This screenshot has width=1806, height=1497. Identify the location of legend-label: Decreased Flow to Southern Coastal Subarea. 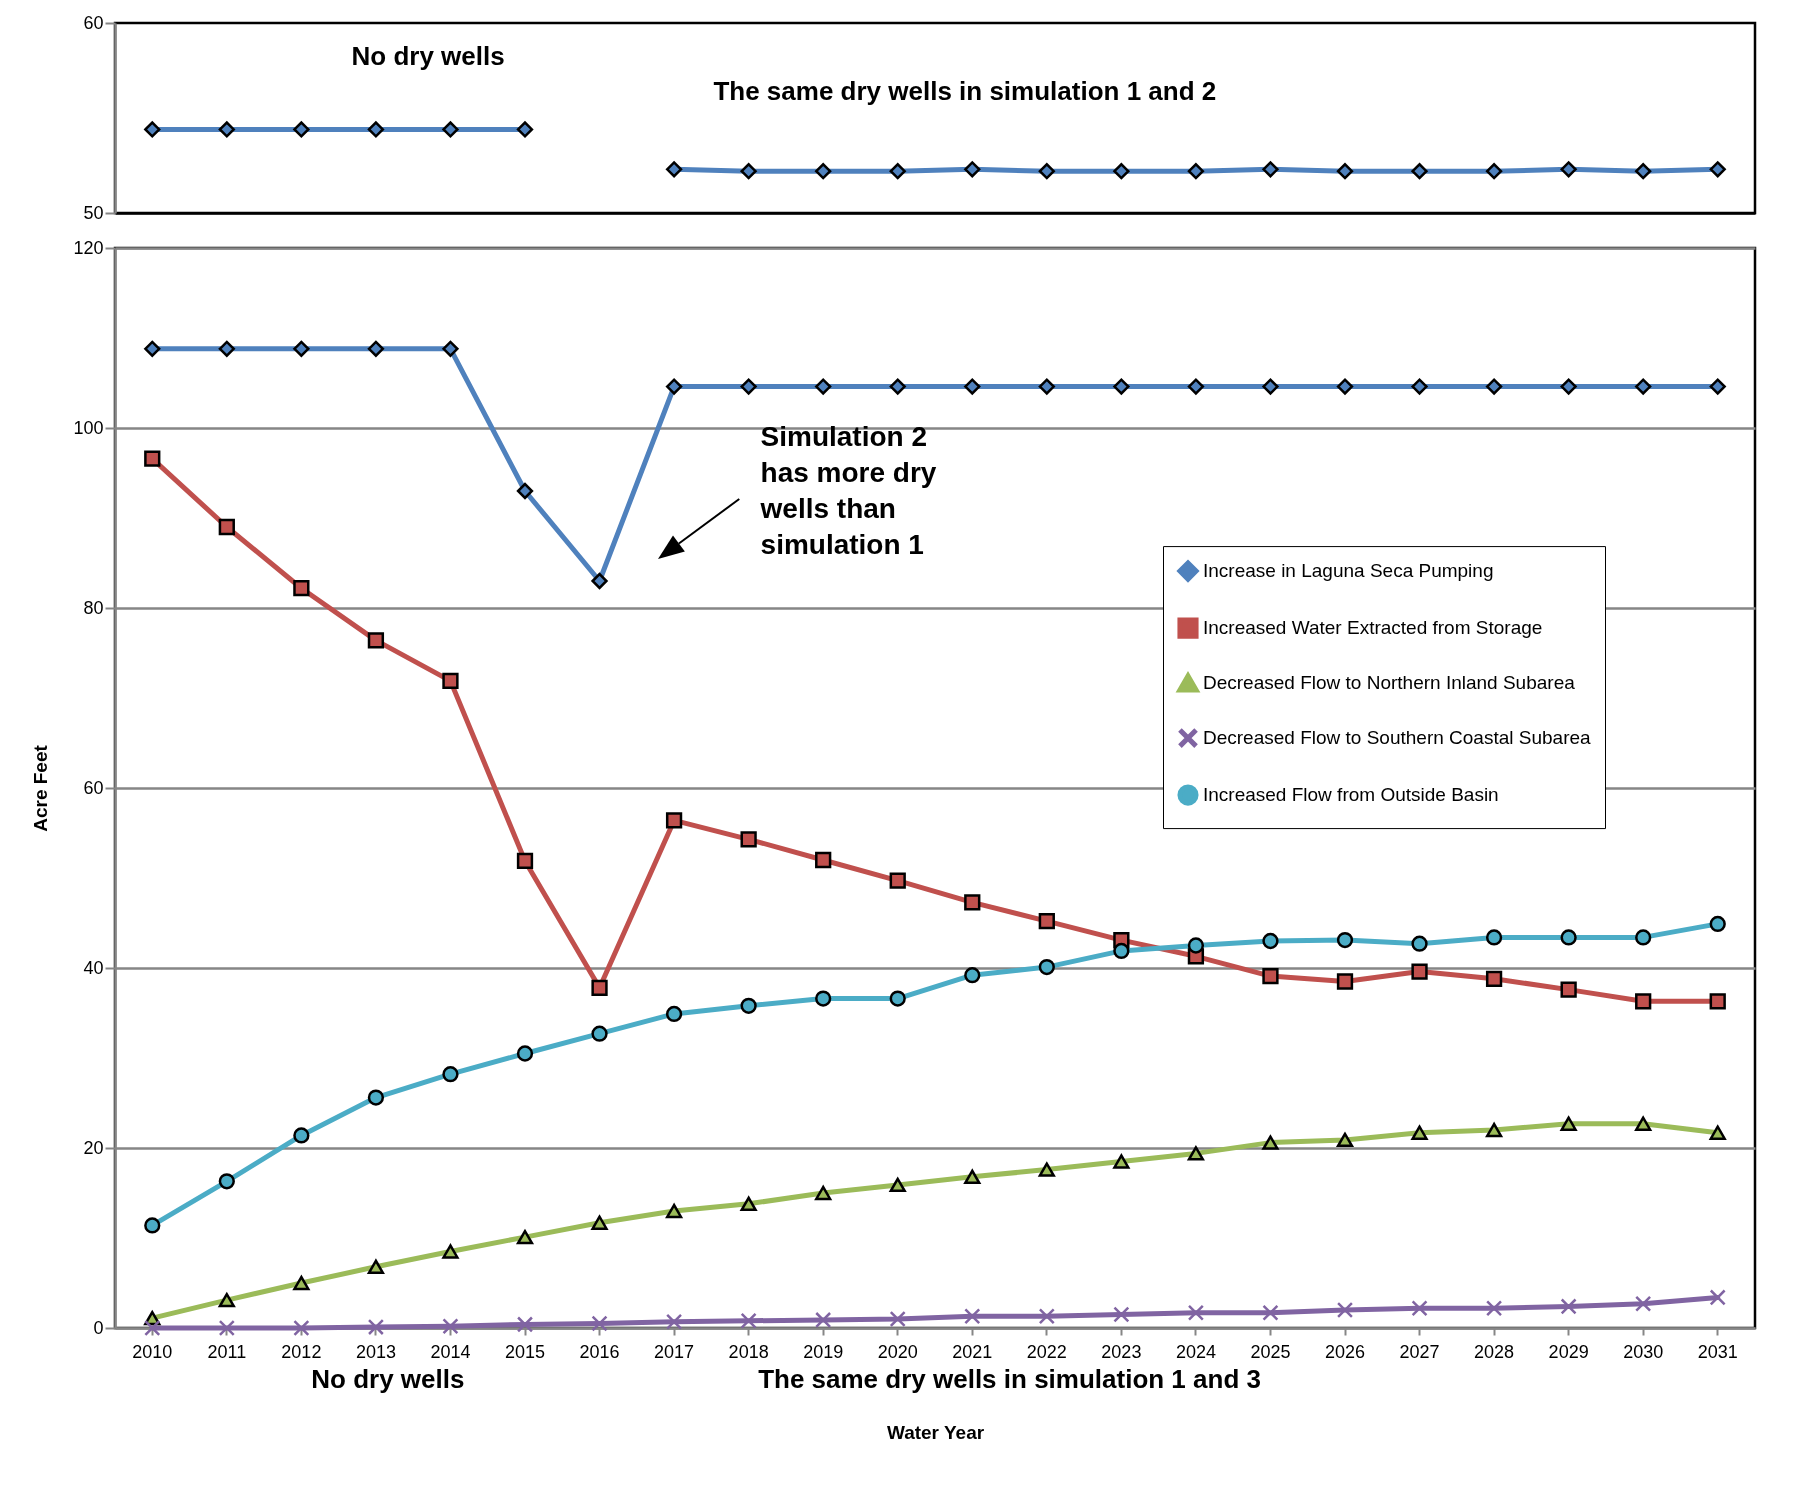
(1397, 738).